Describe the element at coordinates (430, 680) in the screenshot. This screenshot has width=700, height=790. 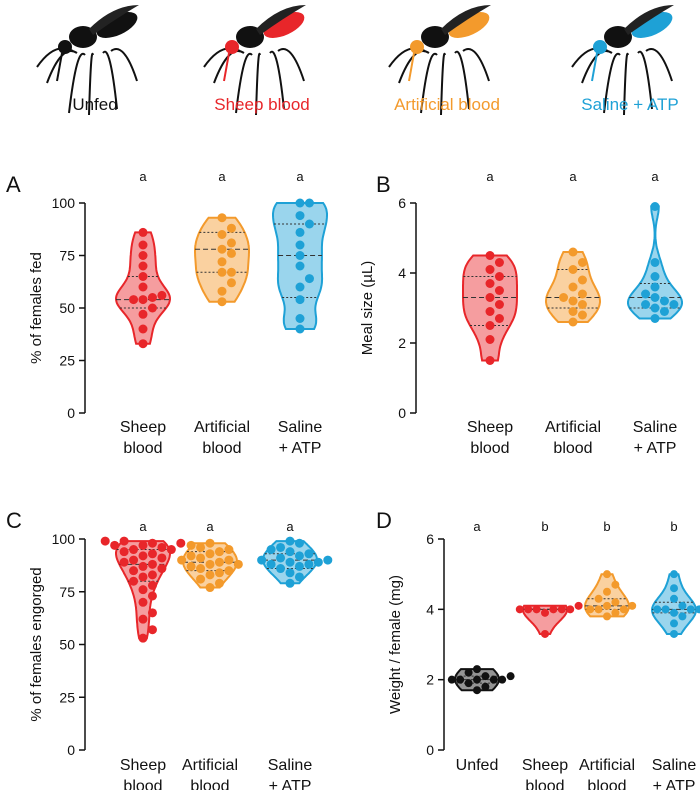
I see `y-tick-label: 2` at that location.